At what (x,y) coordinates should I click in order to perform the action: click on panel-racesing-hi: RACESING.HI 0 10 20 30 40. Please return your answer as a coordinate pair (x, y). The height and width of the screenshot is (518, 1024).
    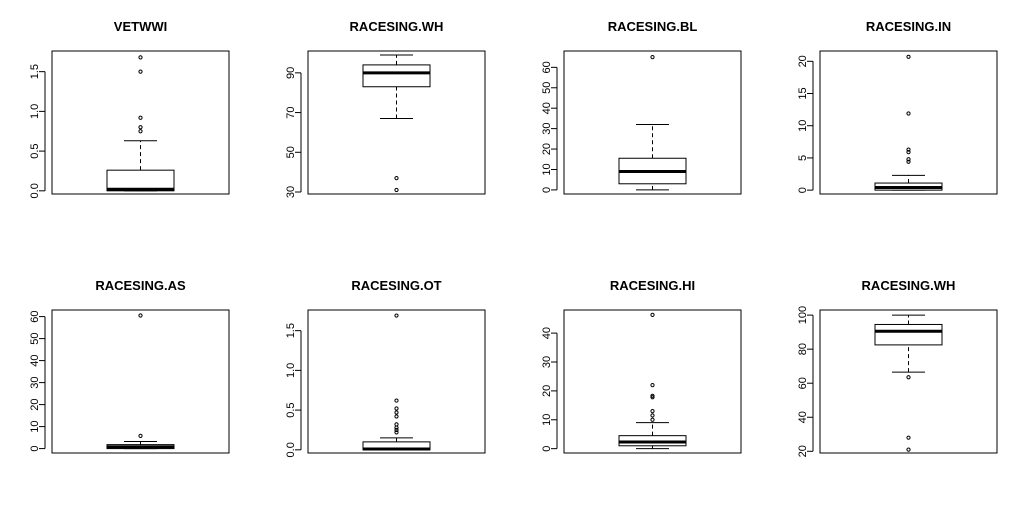
    Looking at the image, I should click on (641, 366).